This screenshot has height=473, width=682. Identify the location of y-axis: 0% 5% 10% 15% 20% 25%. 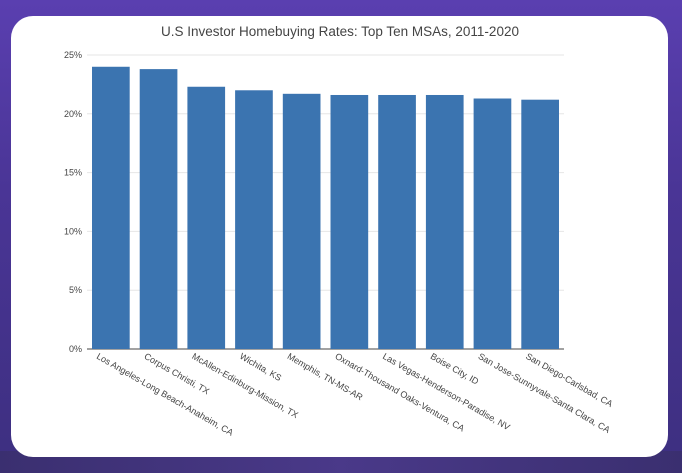
(73, 202).